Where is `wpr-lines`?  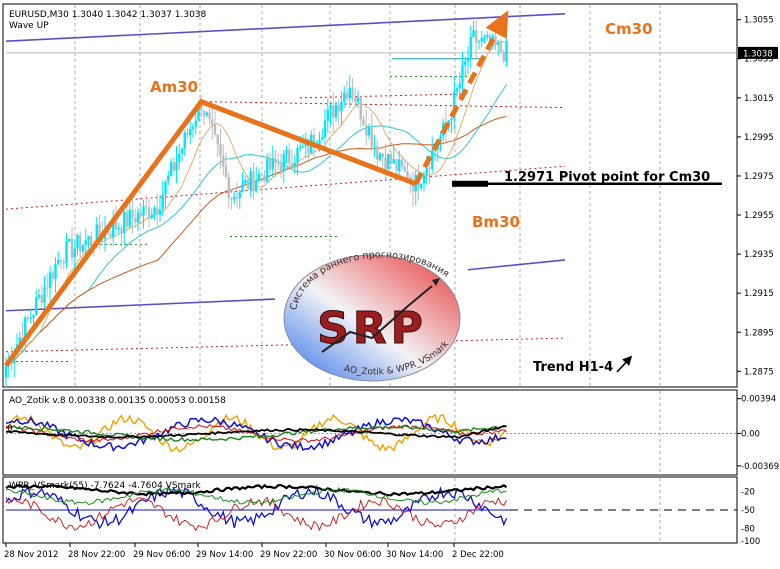 wpr-lines is located at coordinates (371, 508).